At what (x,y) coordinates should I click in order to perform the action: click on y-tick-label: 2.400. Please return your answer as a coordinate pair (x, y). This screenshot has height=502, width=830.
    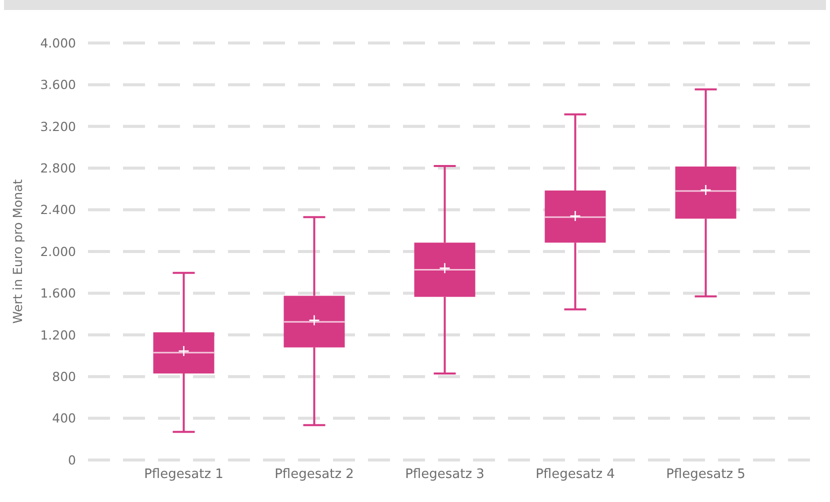
    Looking at the image, I should click on (58, 210).